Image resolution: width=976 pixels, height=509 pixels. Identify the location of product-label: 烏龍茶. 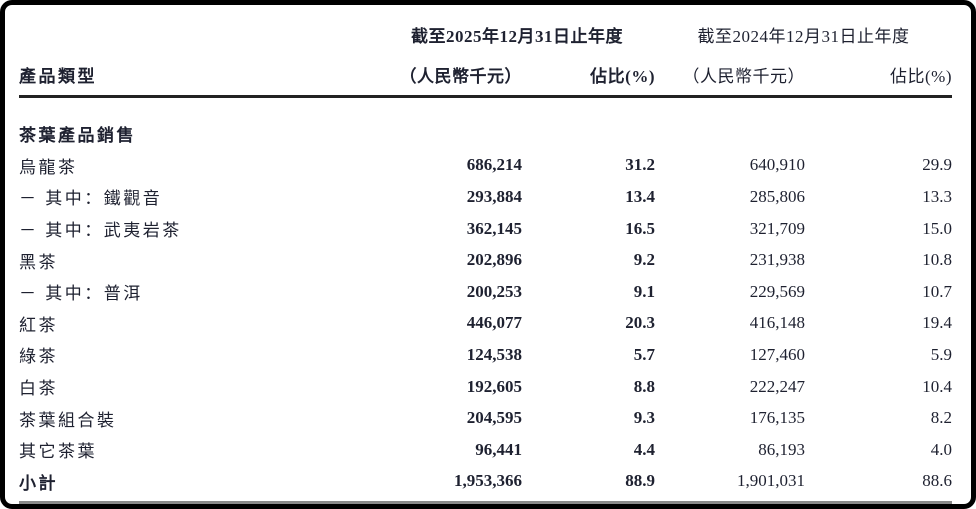
(48, 167).